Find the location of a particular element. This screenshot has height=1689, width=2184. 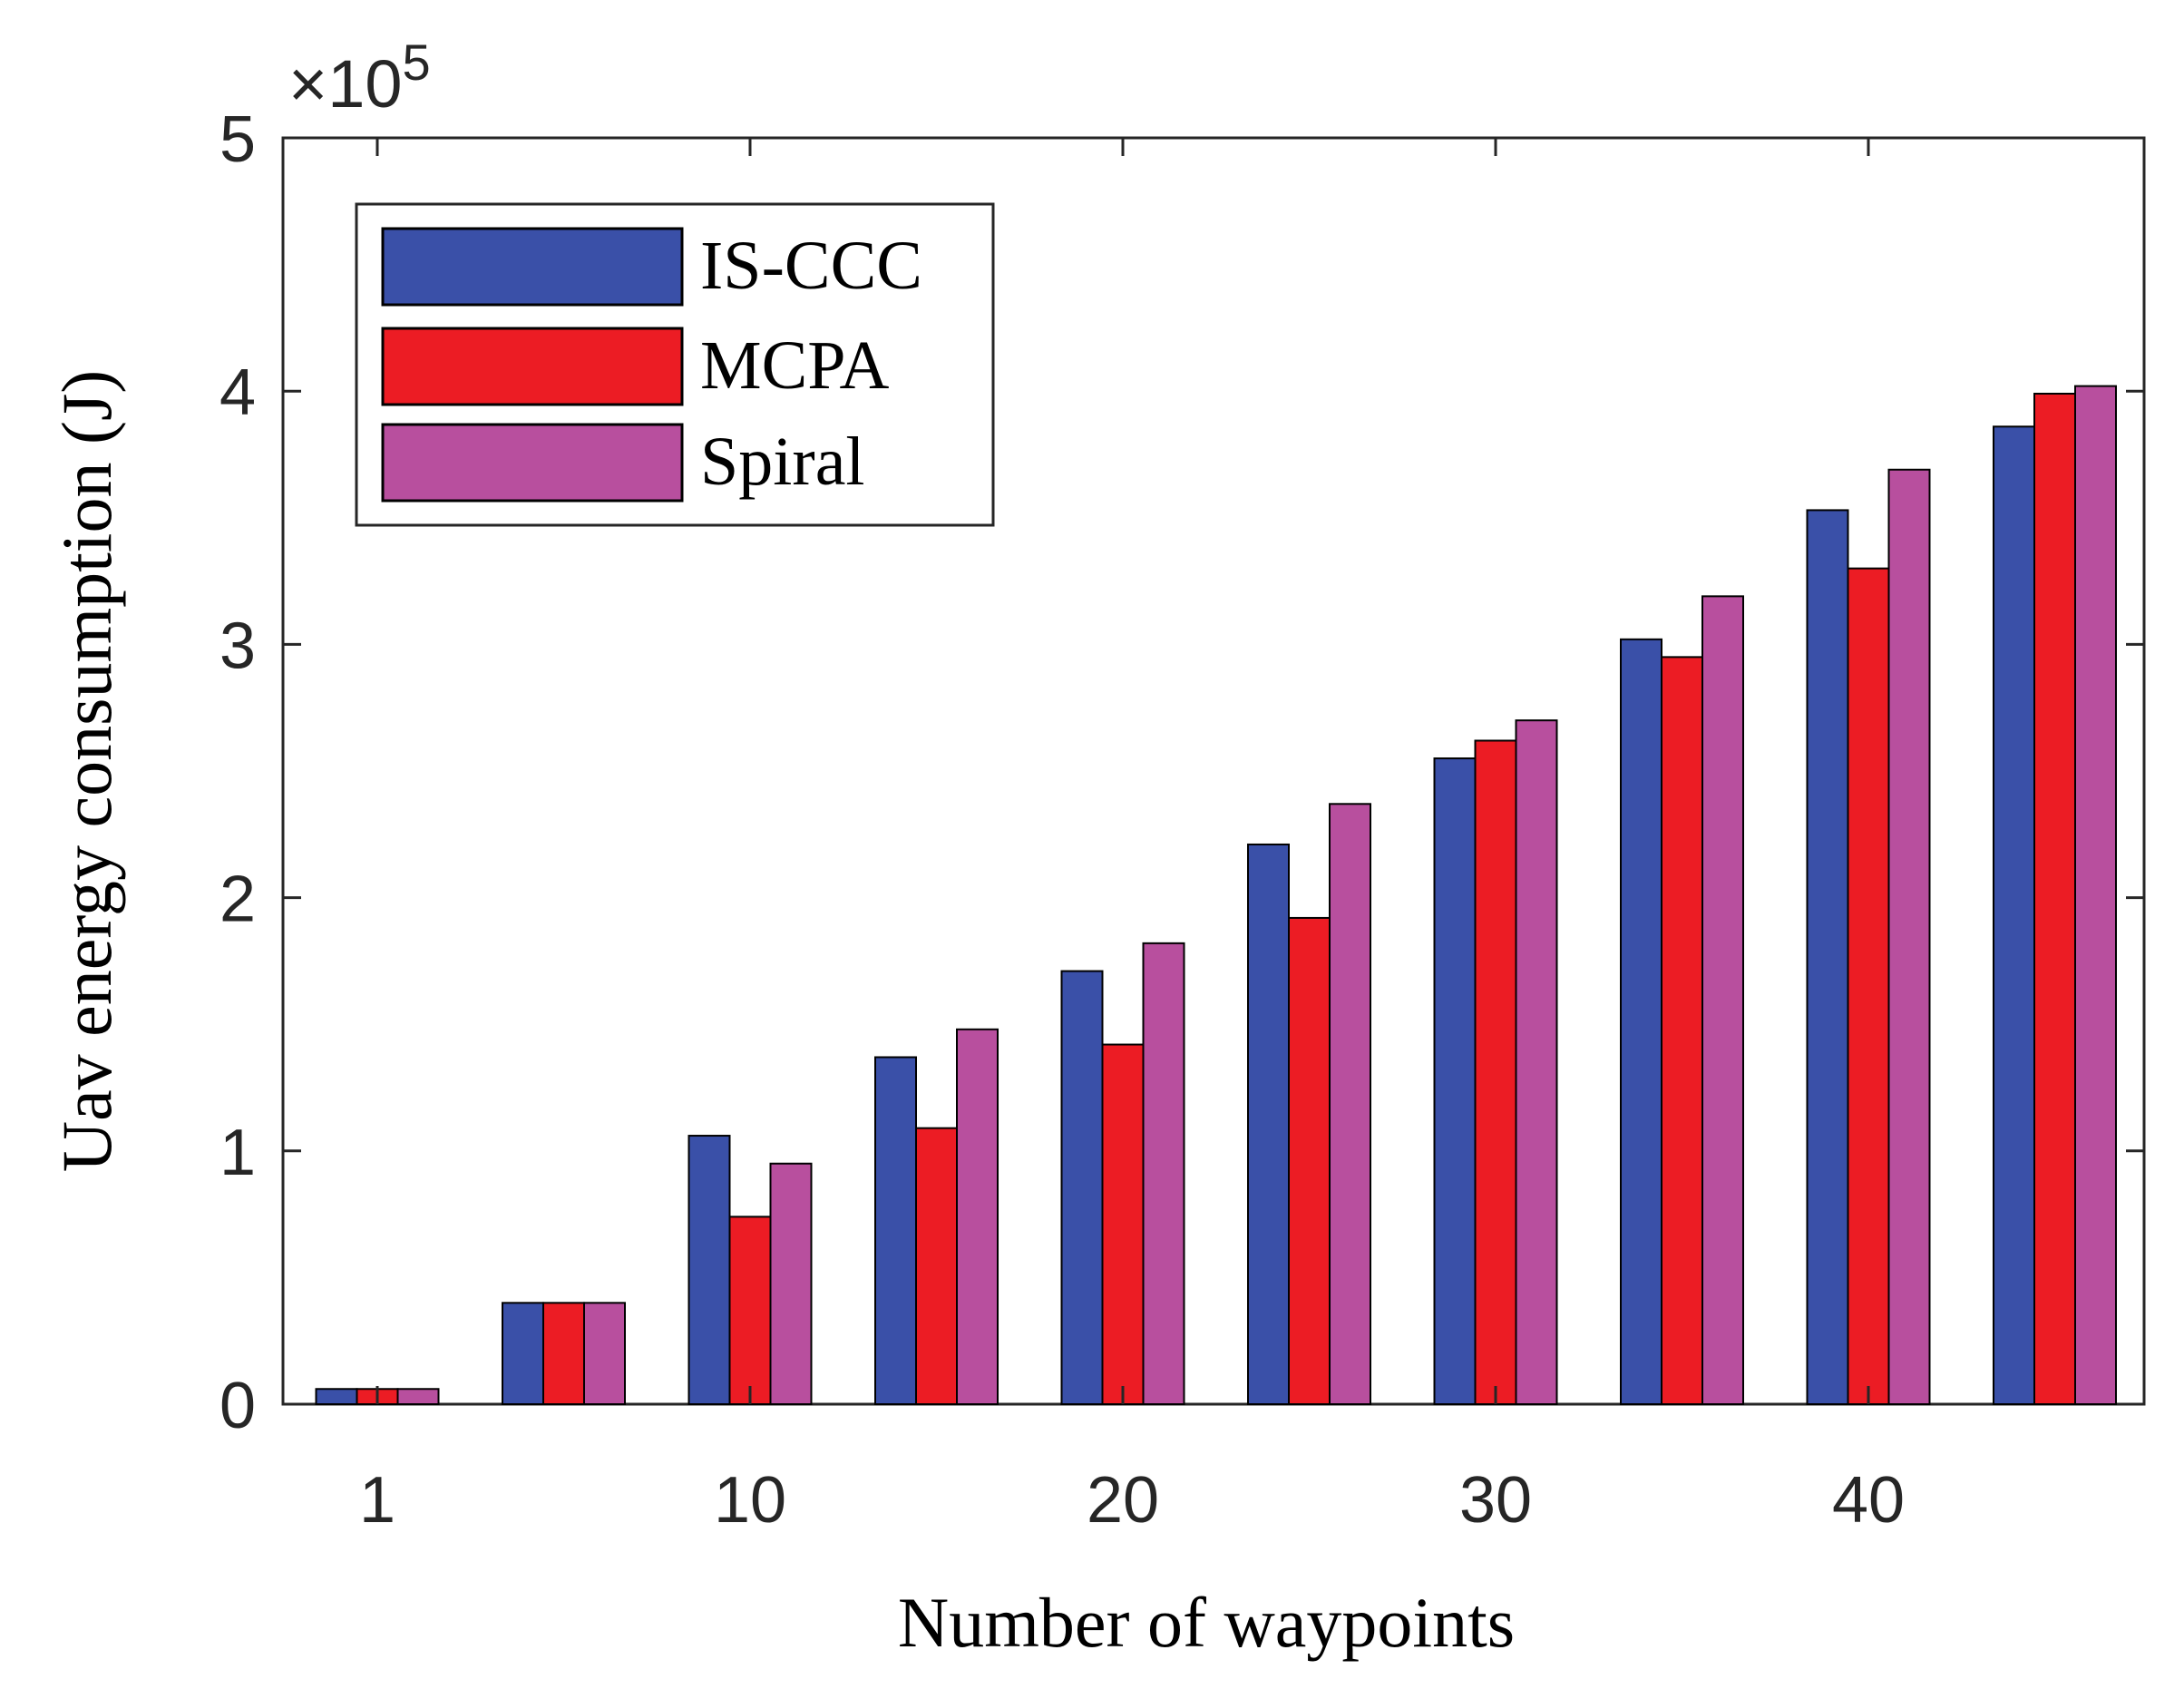

legend-swatch-spiral is located at coordinates (532, 463).